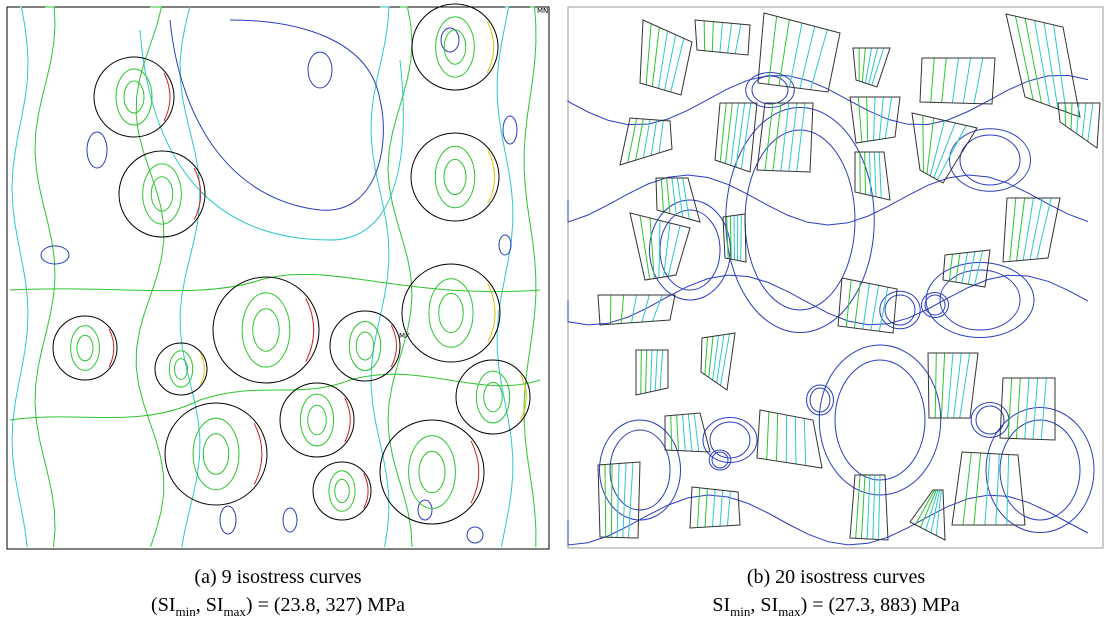 This screenshot has height=627, width=1111. Describe the element at coordinates (880, 605) in the screenshot. I see `text: ) = (27.3, 883) MPa` at that location.